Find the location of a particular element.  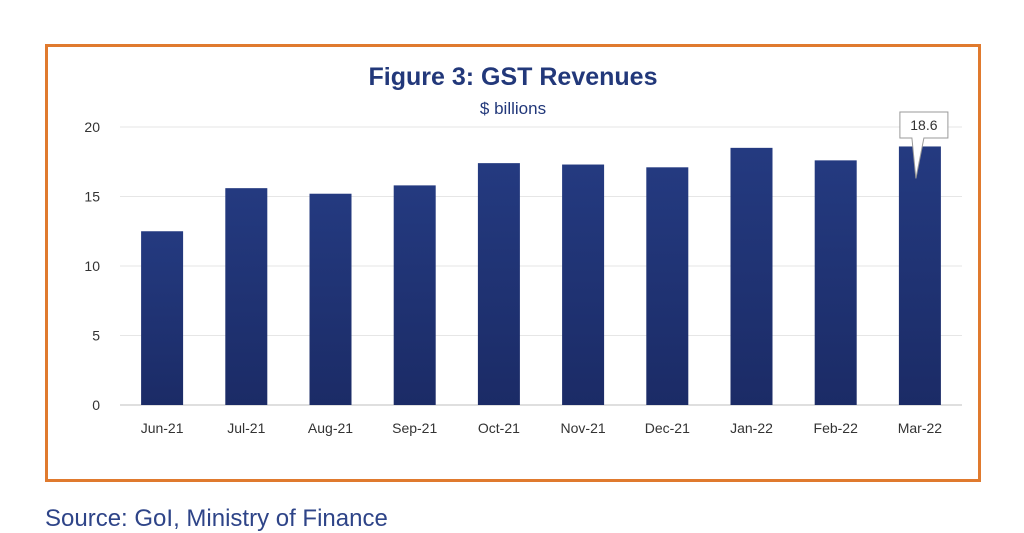

x-tick-label: Jan-22 is located at coordinates (751, 428).